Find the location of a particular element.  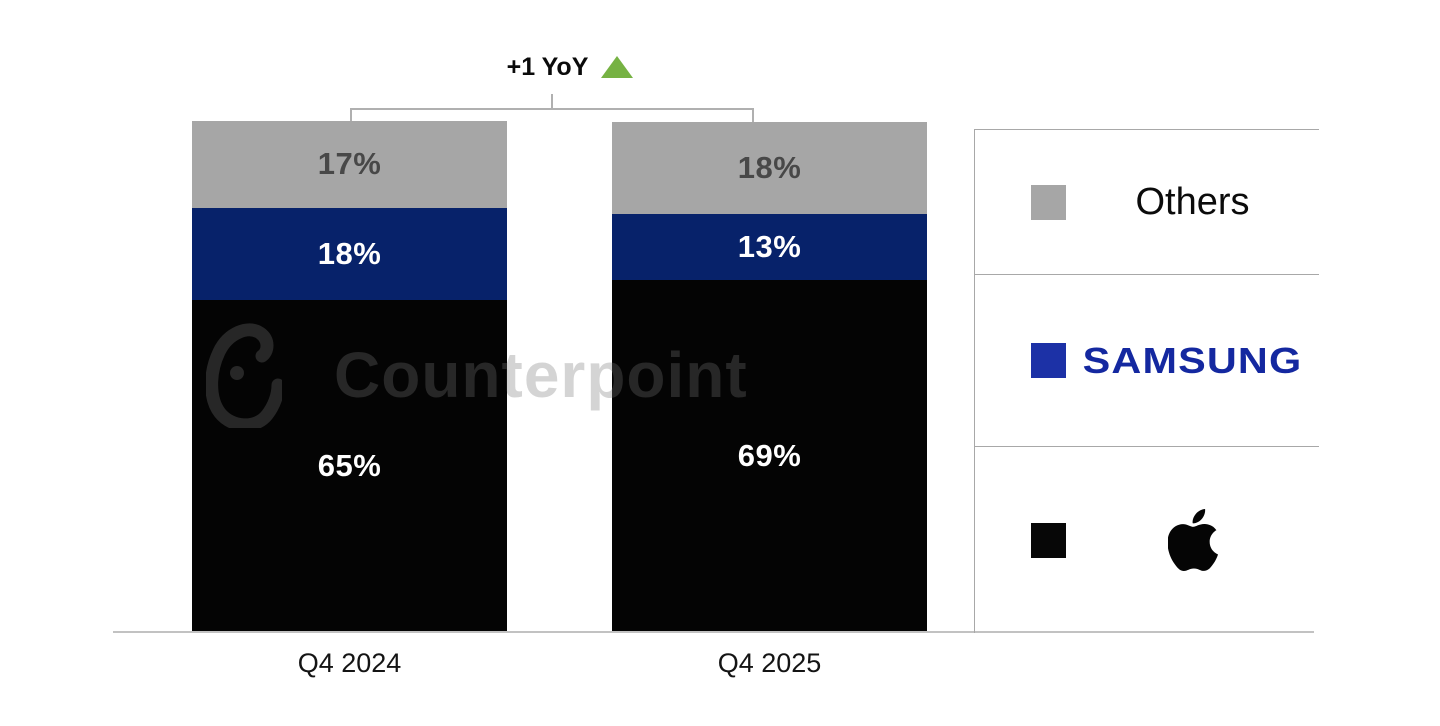

x-tick-label-q4-2025: Q4 2025 is located at coordinates (769, 663).